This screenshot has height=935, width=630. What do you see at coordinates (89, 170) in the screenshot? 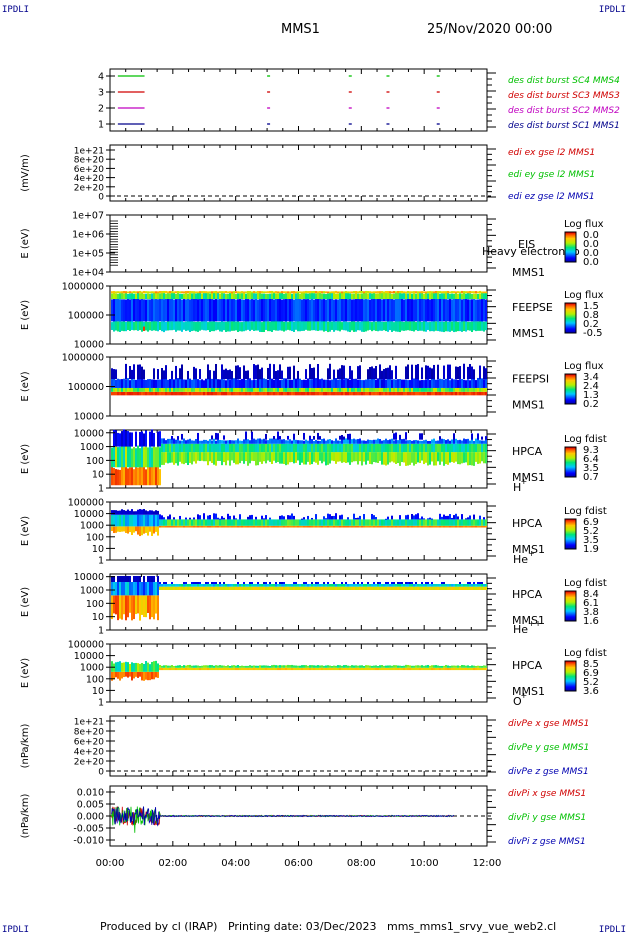
I see `y-tick-label-edi: 6e+20` at bounding box center [89, 170].